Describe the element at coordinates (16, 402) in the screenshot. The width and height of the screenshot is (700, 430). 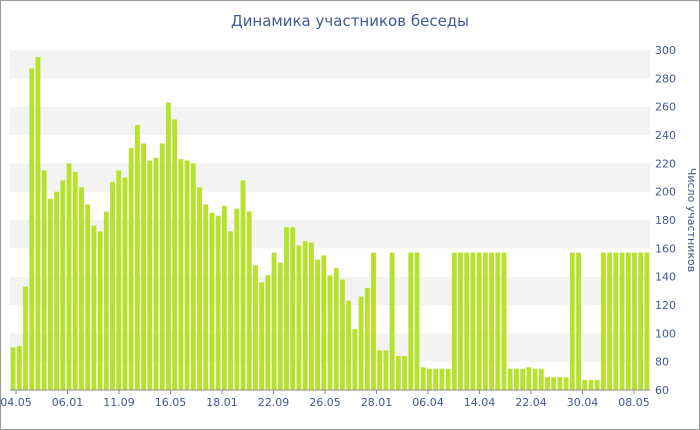
I see `x-tick-label: 04.05` at that location.